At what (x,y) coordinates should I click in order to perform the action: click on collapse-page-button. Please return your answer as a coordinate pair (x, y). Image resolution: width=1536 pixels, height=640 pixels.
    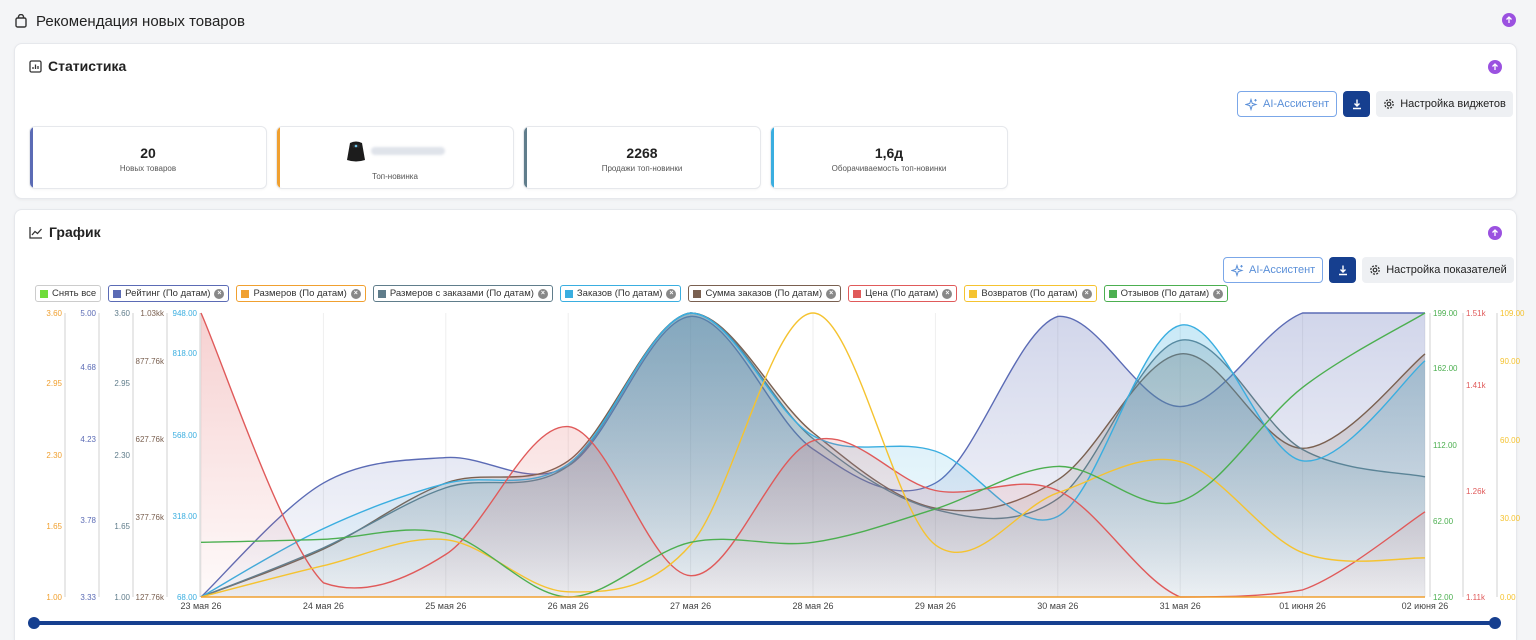
    Looking at the image, I should click on (1509, 20).